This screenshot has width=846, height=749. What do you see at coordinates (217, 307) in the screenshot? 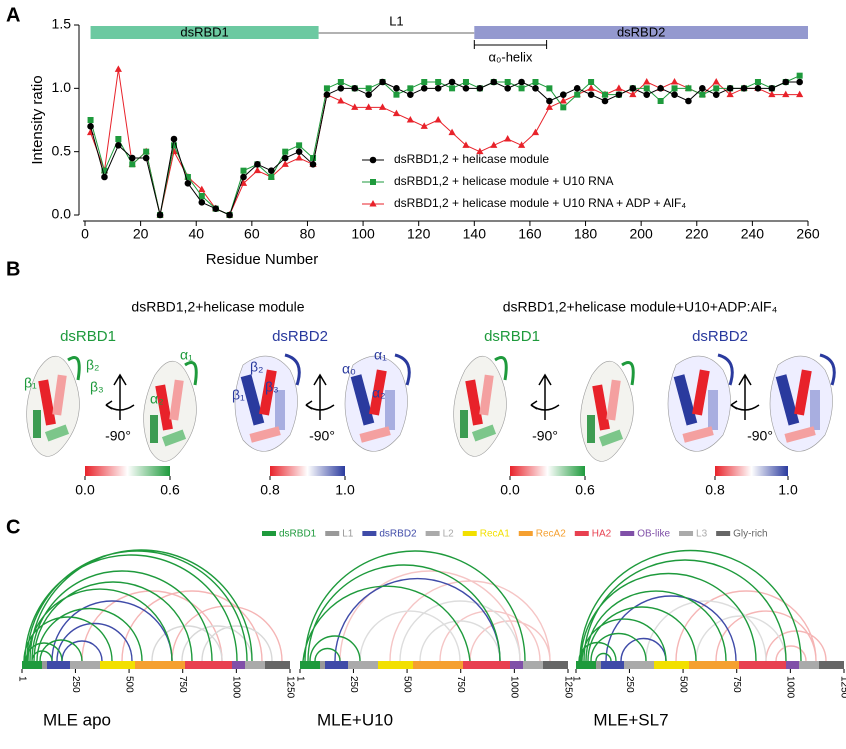
I see `panel-title: dsRBD1,2+helicase module` at bounding box center [217, 307].